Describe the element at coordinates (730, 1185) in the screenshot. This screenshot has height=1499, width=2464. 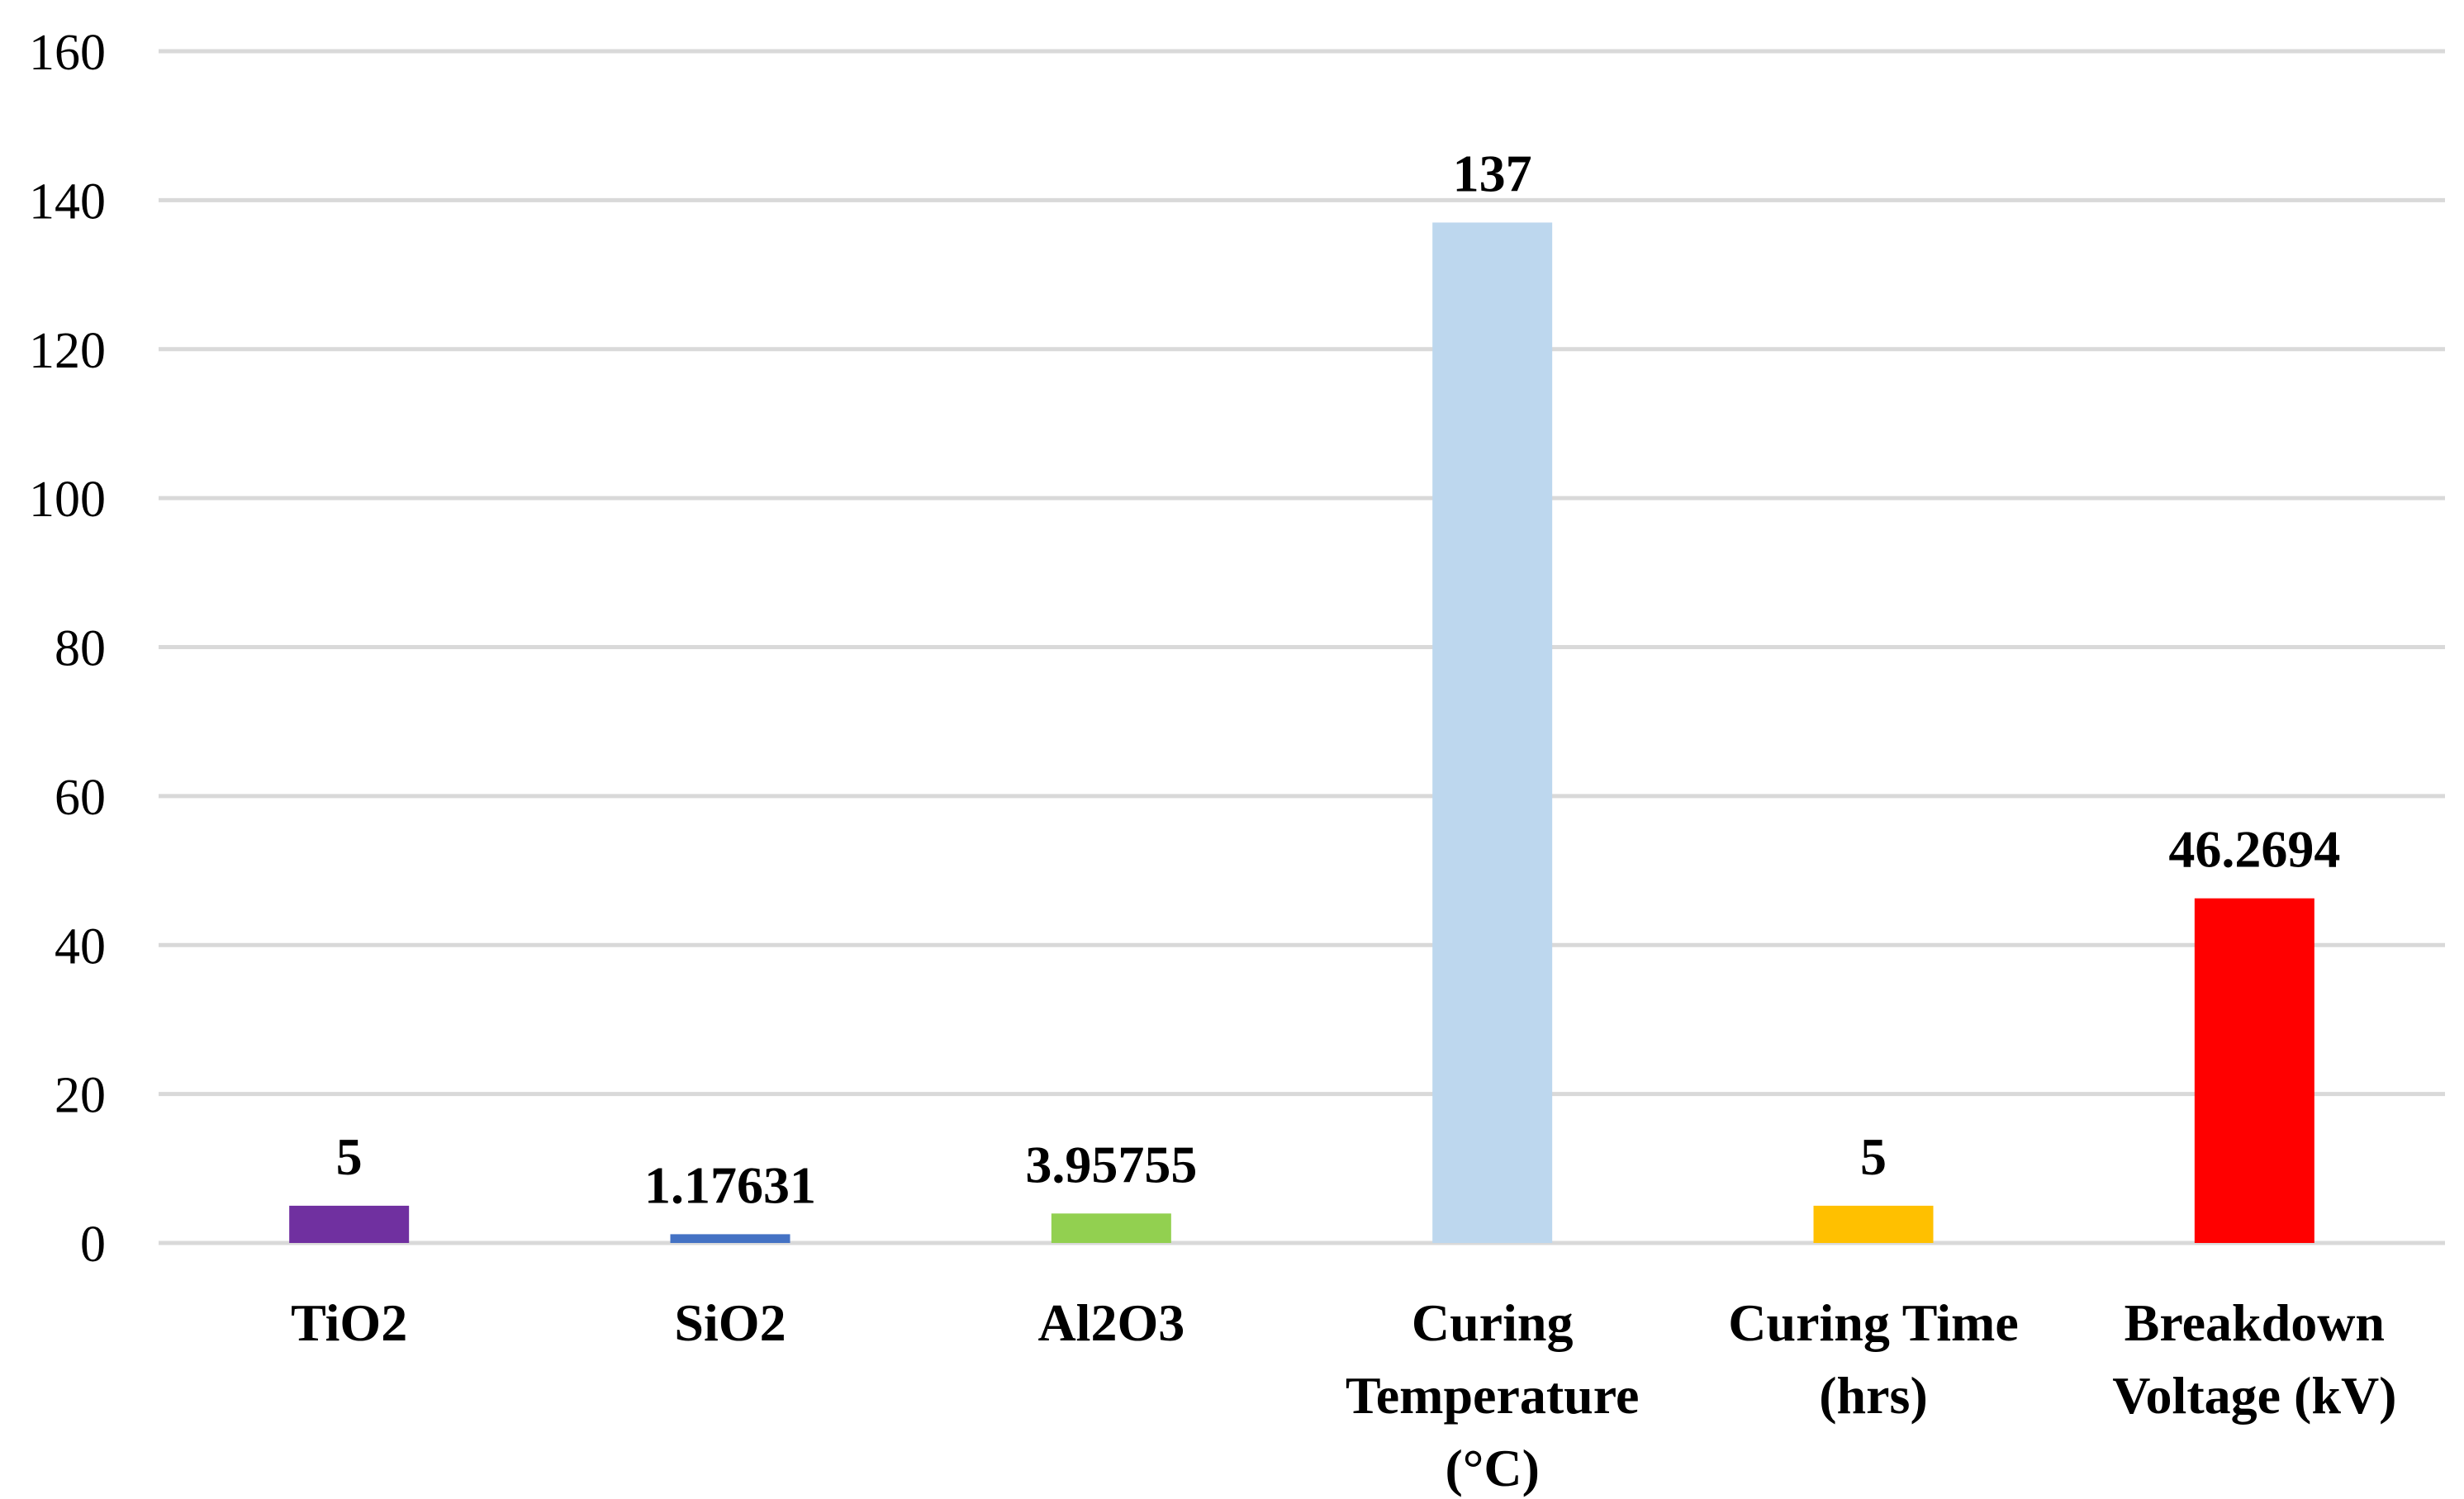
I see `data-label-1: 1.17631` at that location.